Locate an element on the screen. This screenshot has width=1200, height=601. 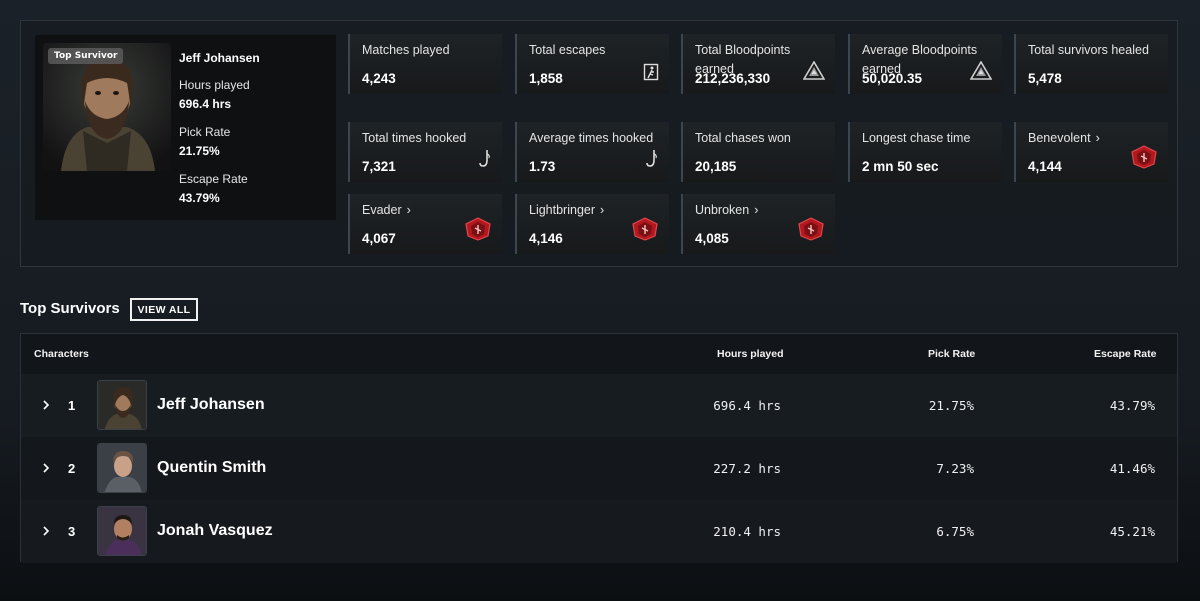
survivor-portrait: Top Survivor is located at coordinates (107, 107).